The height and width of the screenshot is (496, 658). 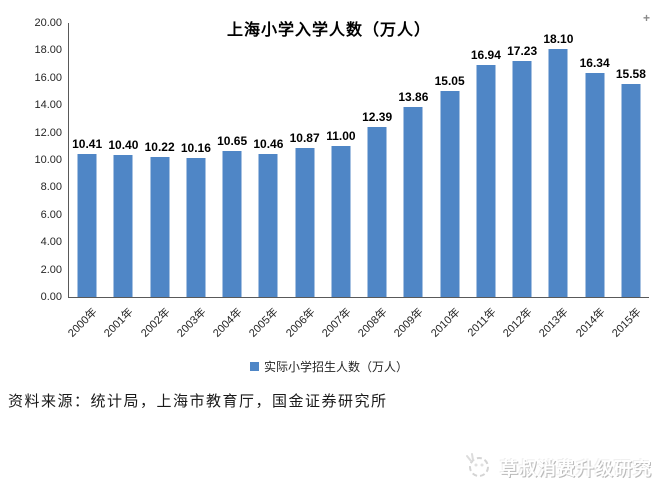 I want to click on y-axis-tick-label: 20.00, so click(x=48, y=23).